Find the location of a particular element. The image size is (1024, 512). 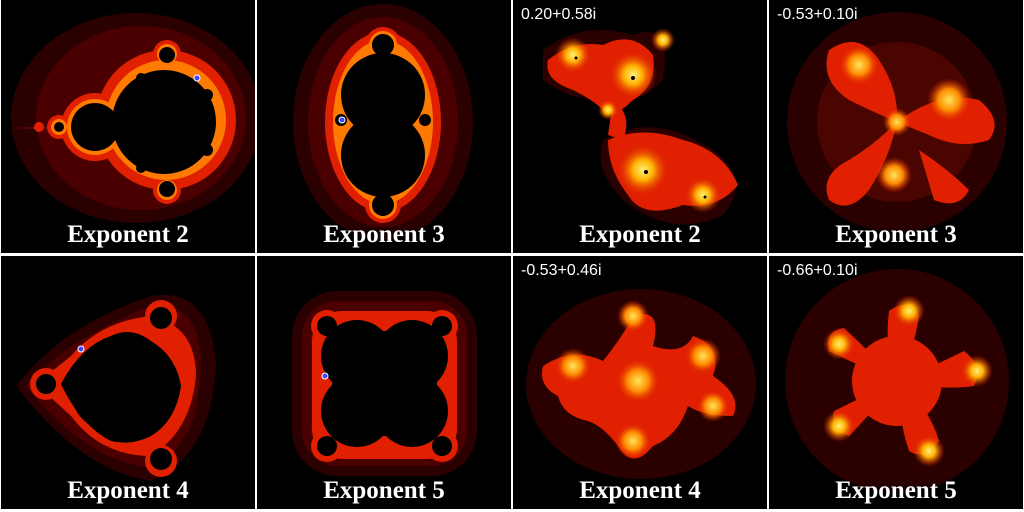

julia-parameter: -0.53+0.10i is located at coordinates (817, 14).